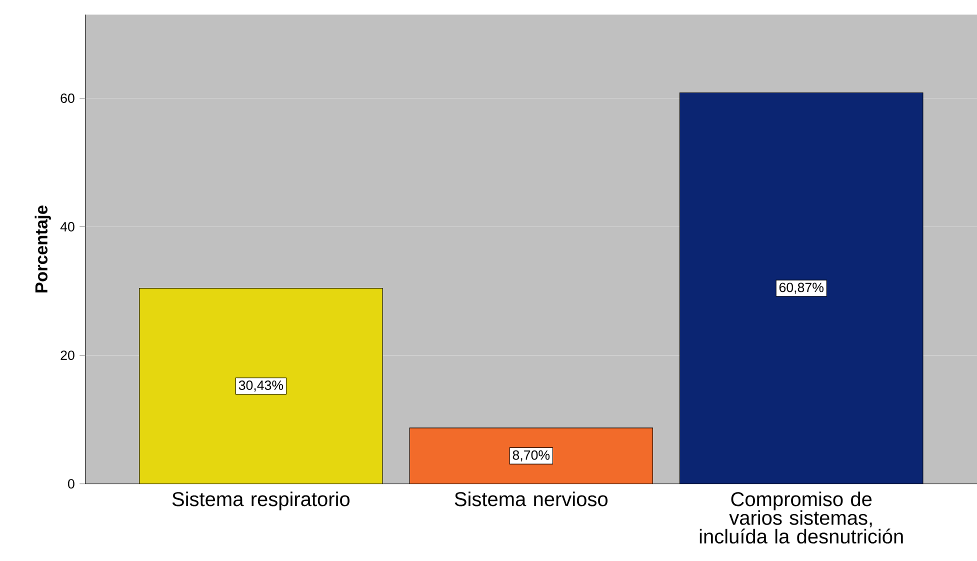  What do you see at coordinates (801, 518) in the screenshot?
I see `x-tick-label: Compromiso de varios sistemas, incluída la desnutrición` at bounding box center [801, 518].